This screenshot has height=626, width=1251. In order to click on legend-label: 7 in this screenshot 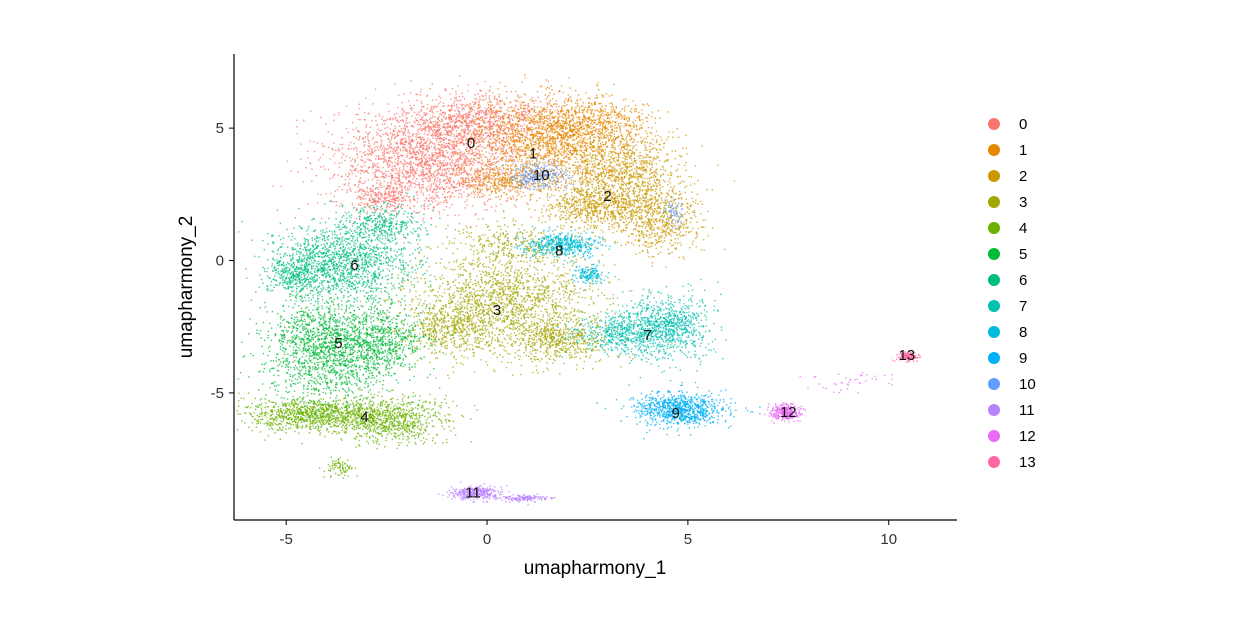, I will do `click(1023, 306)`.